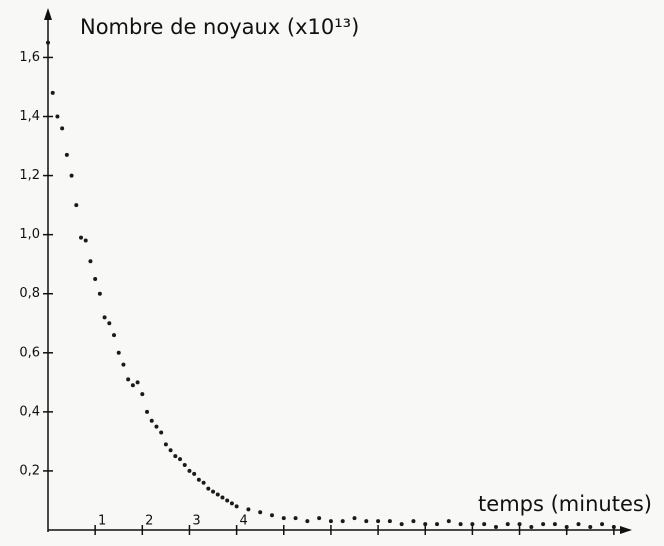  What do you see at coordinates (29, 470) in the screenshot?
I see `y-tick-label: 0,2` at bounding box center [29, 470].